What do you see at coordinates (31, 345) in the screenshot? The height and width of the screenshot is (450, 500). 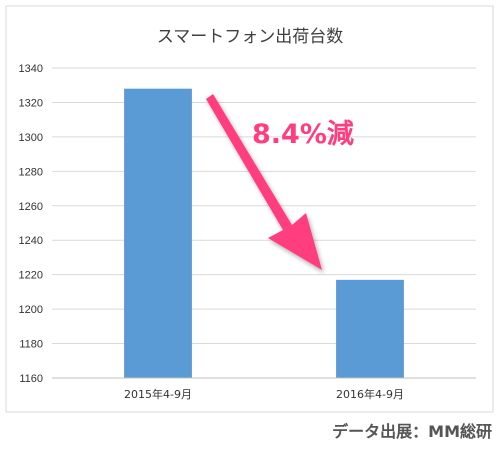 I see `y-tick-label: 1180` at bounding box center [31, 345].